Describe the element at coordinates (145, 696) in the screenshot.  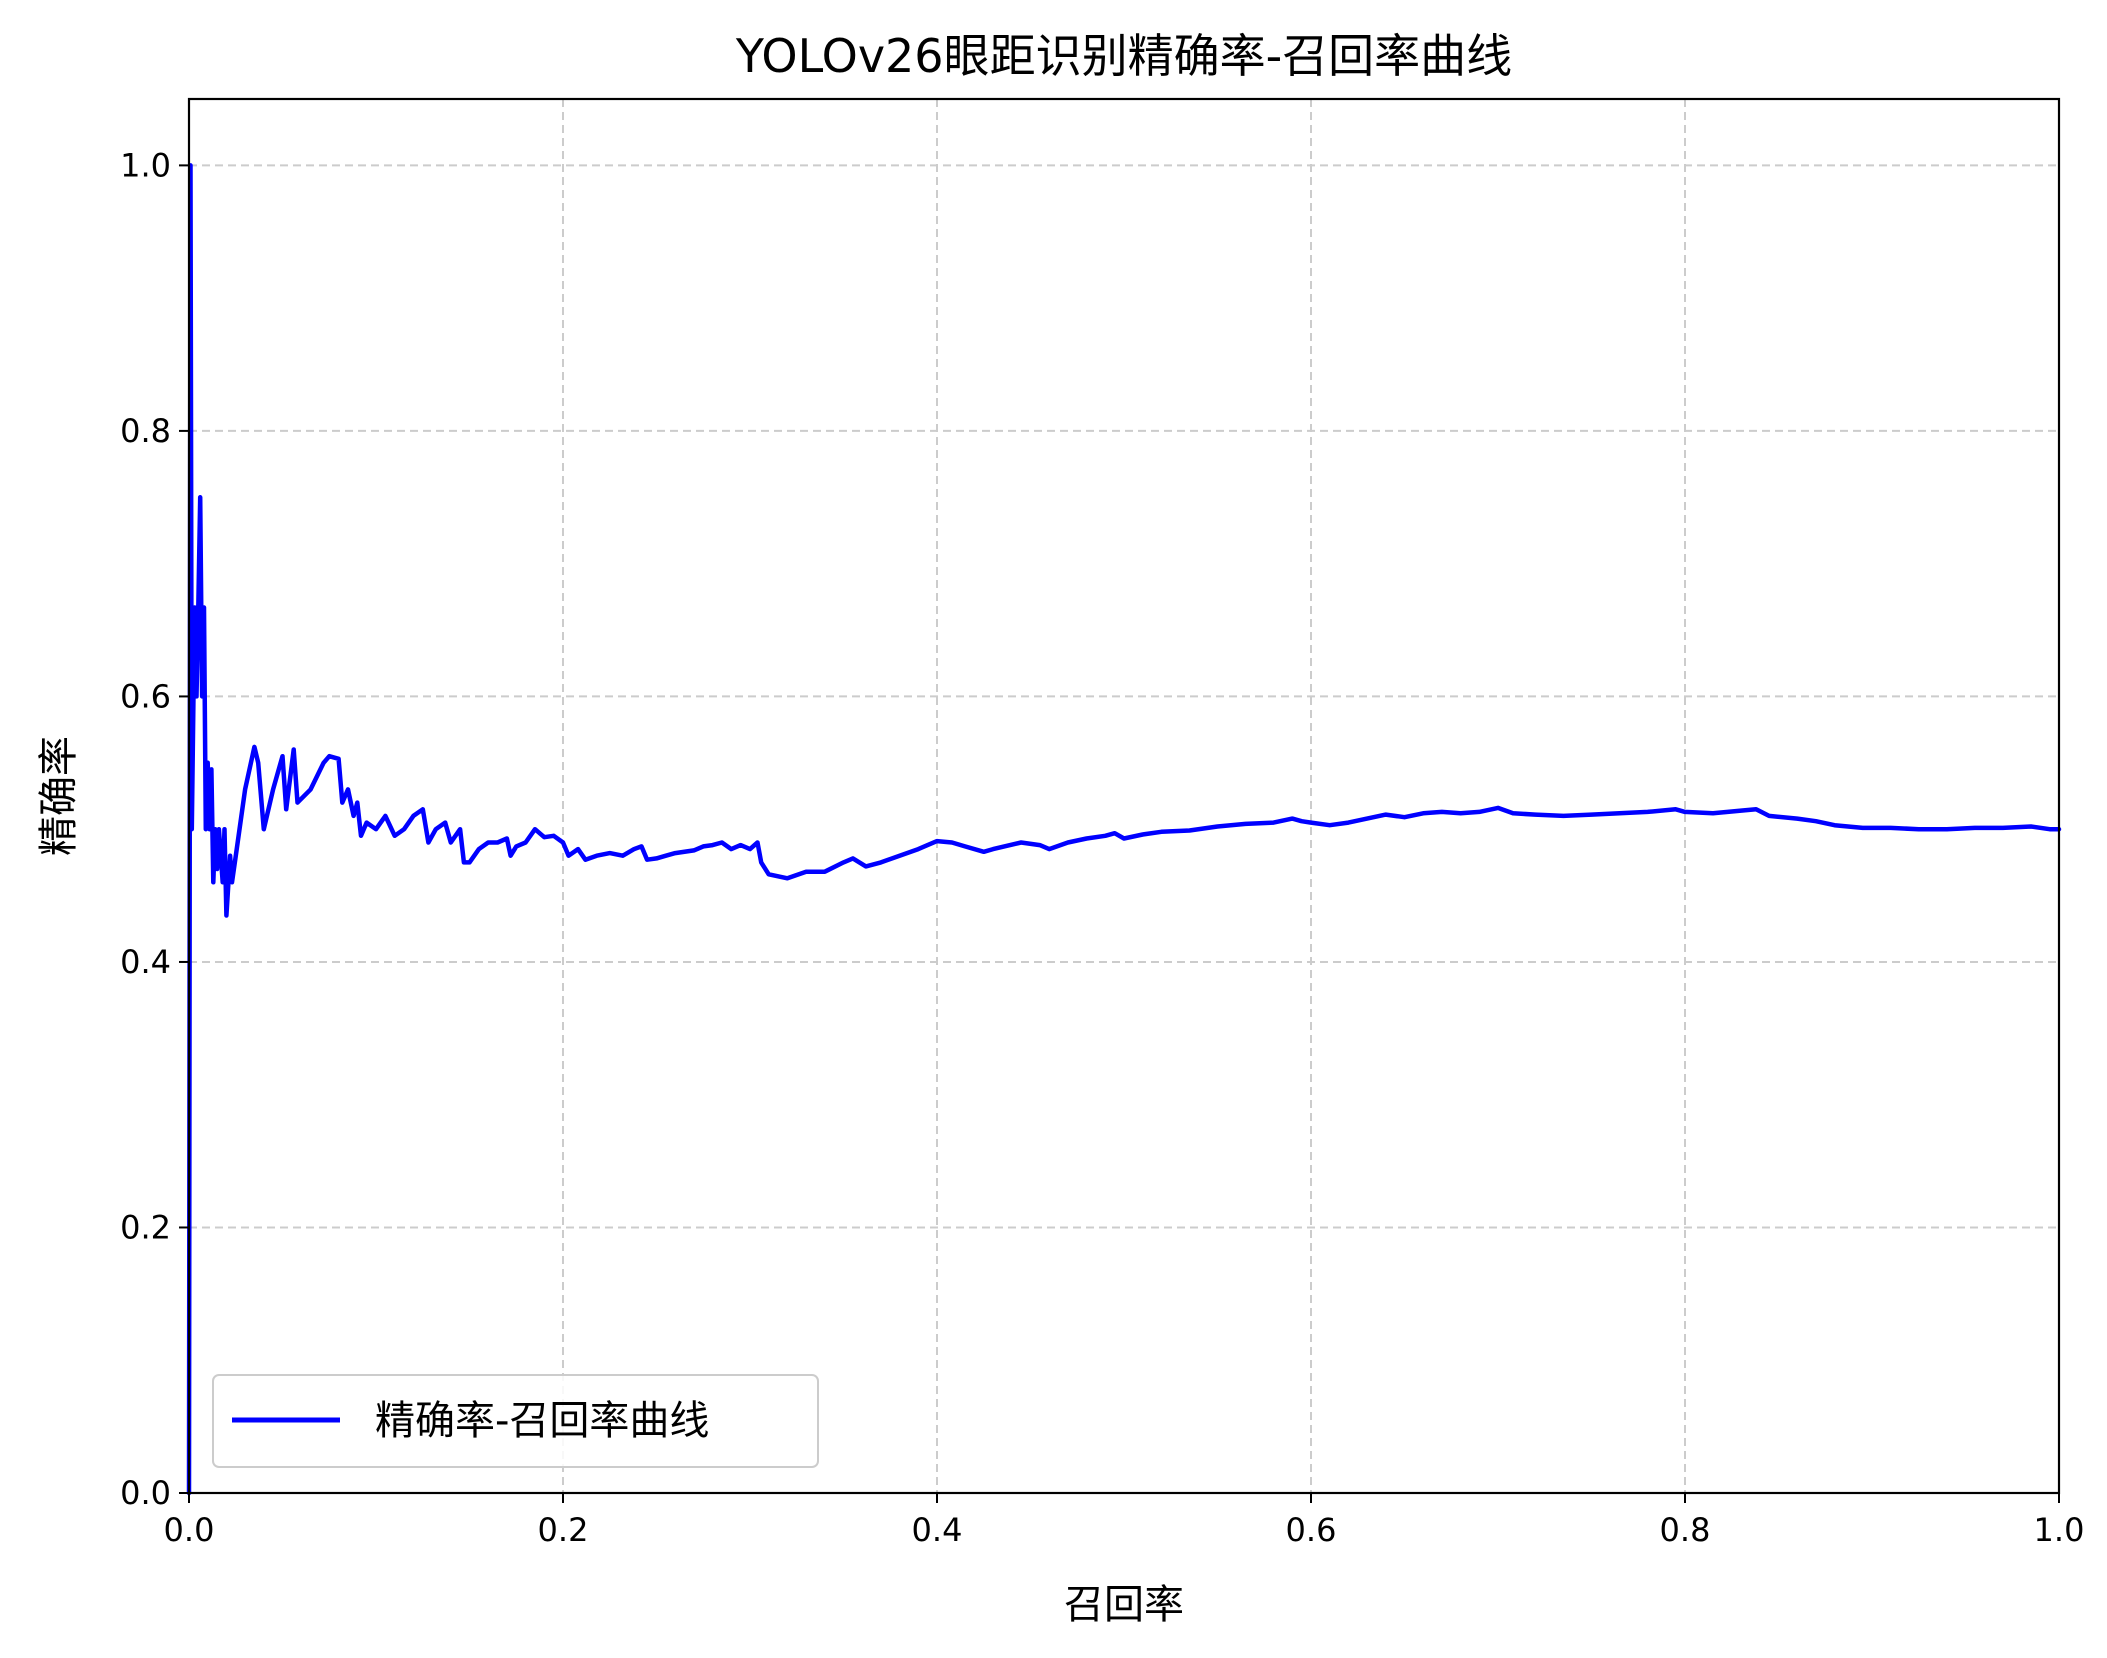
I see `y-tick-label: 0.6` at that location.